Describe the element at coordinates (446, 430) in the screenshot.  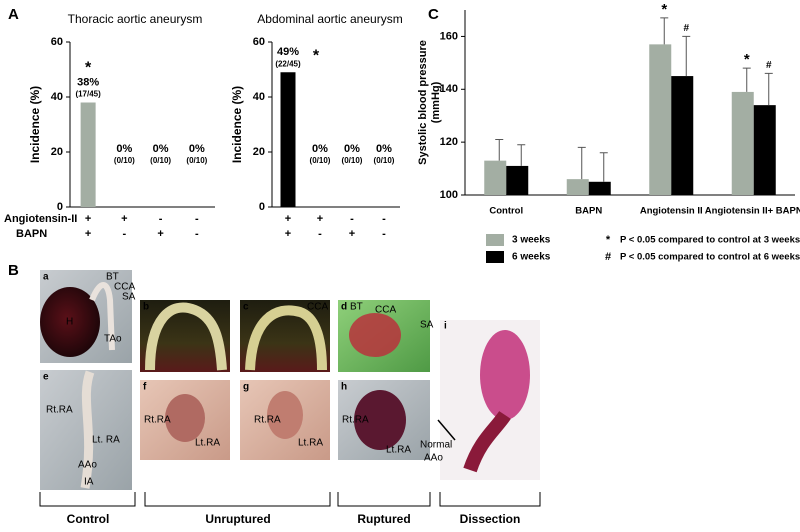
I see `pointer` at that location.